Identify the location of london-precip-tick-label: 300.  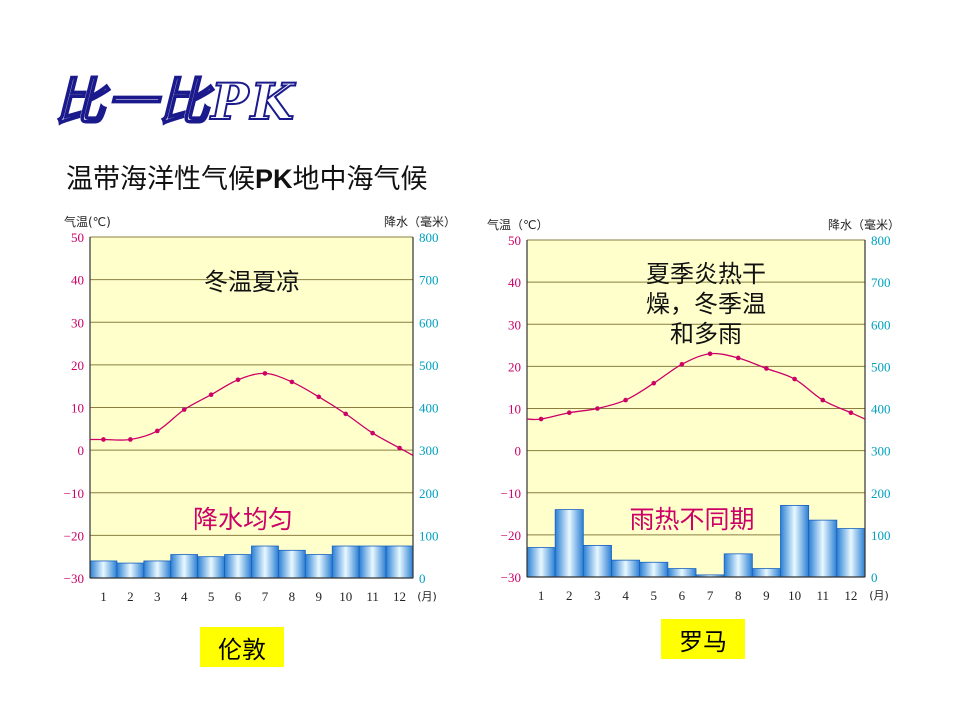
(429, 450).